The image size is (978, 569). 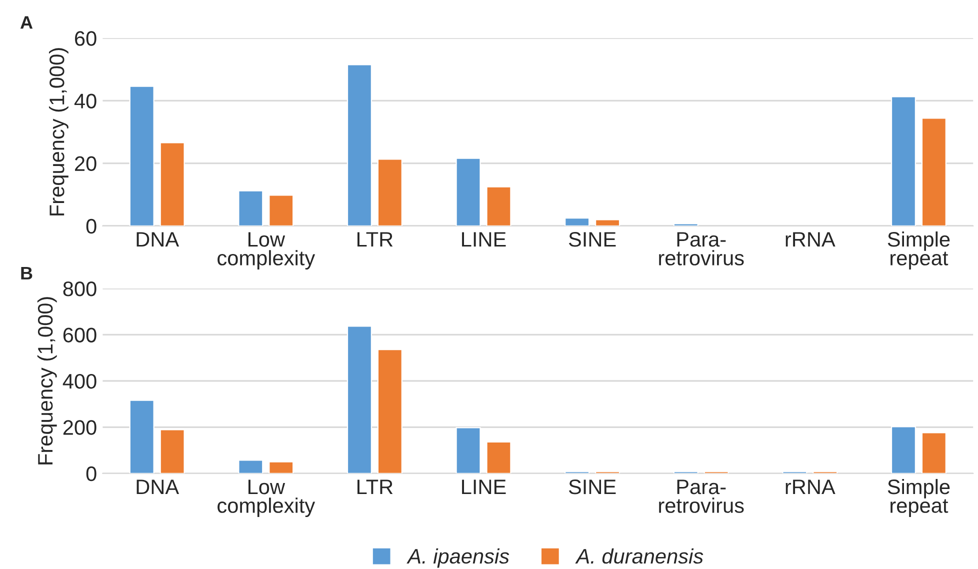 I want to click on text: A, so click(x=26, y=22).